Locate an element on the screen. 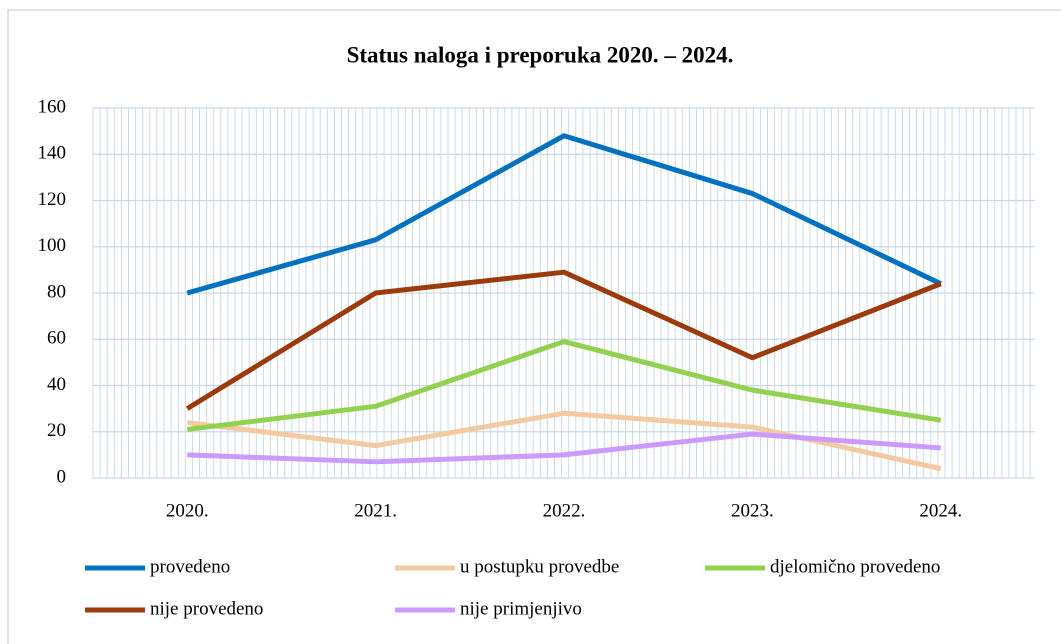  legend-label: djelomično provedeno is located at coordinates (855, 566).